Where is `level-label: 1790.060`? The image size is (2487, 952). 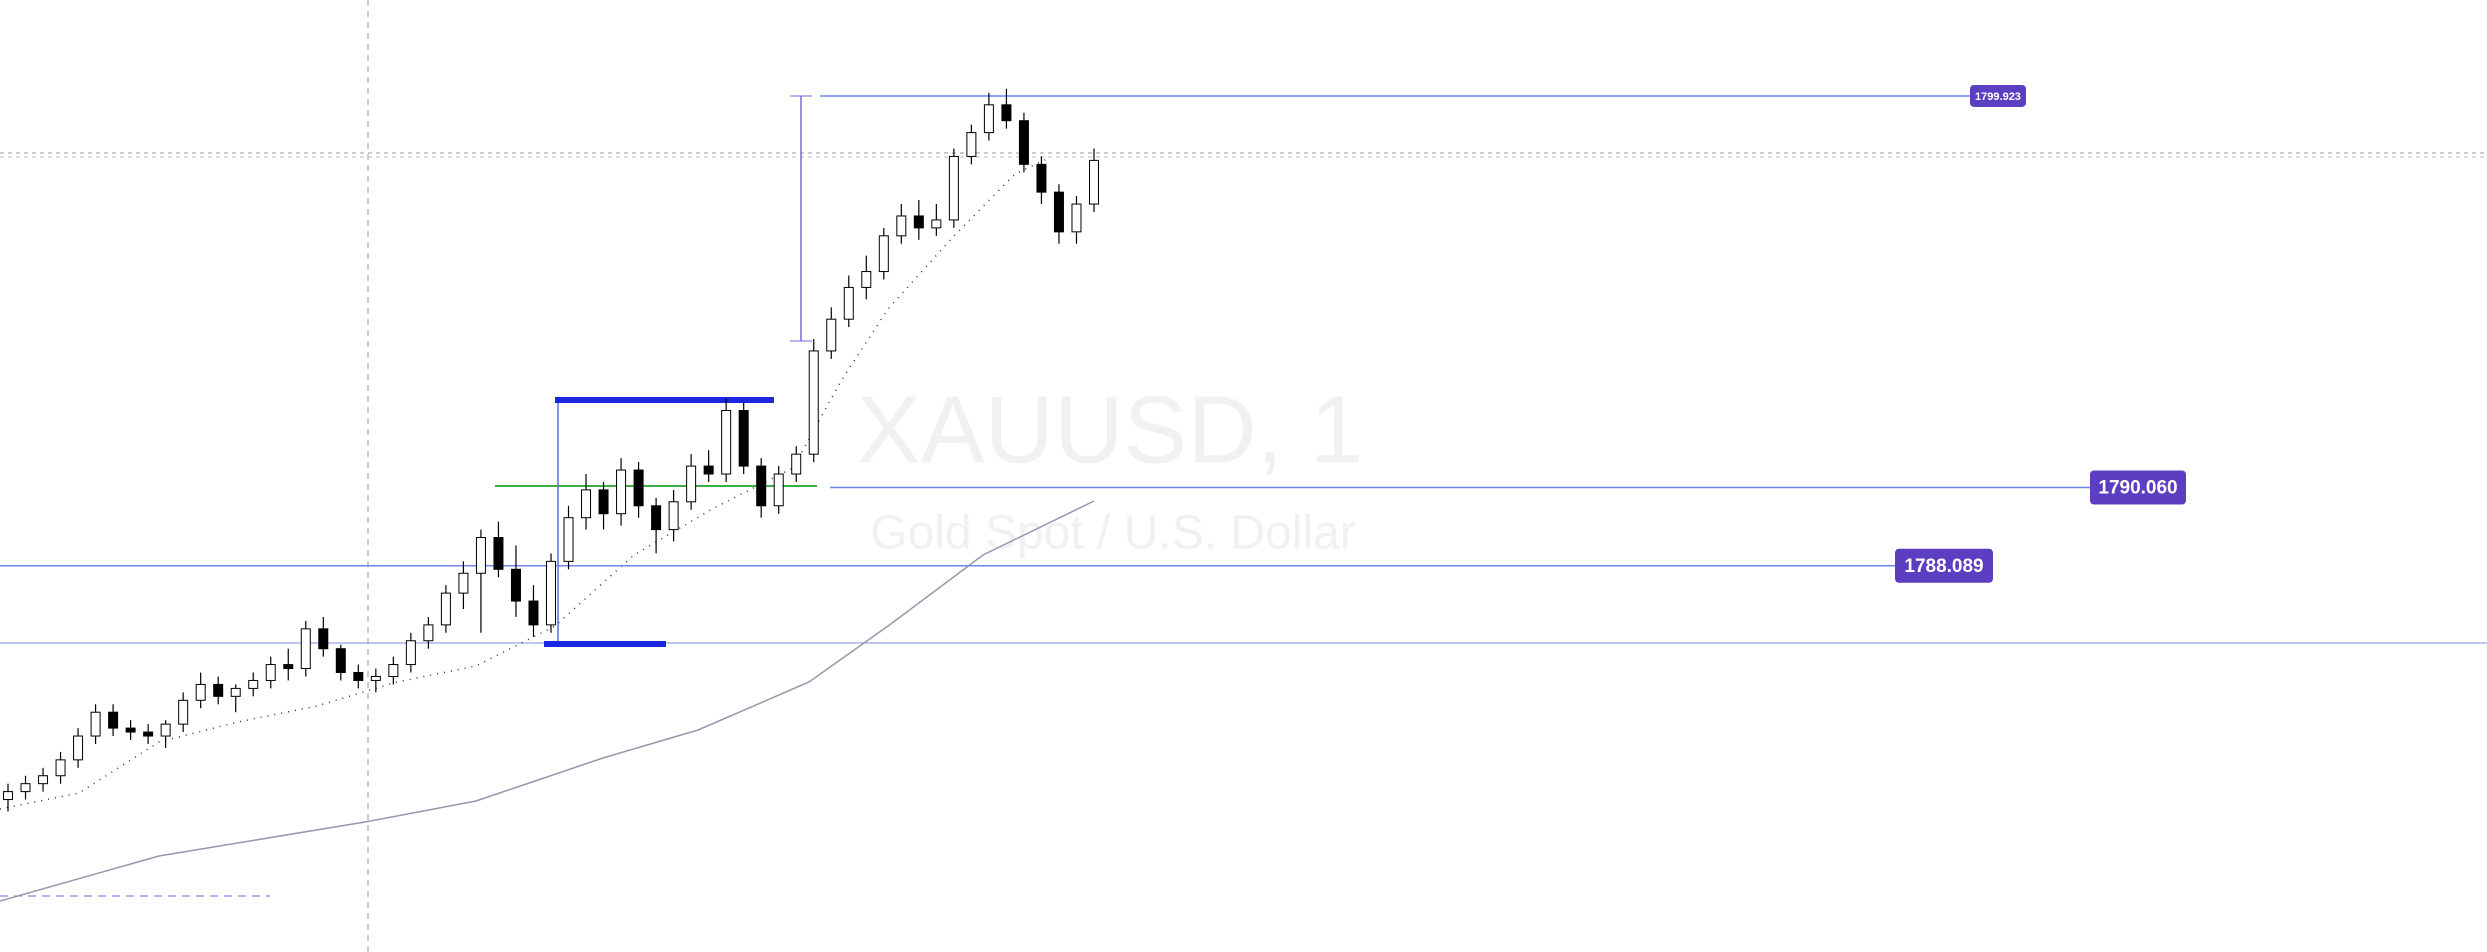 level-label: 1790.060 is located at coordinates (2137, 488).